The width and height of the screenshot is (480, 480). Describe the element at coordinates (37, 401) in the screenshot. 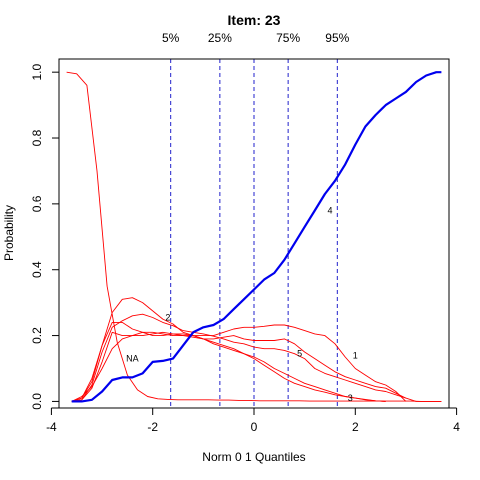

I see `y-tick-label: 0.0` at that location.